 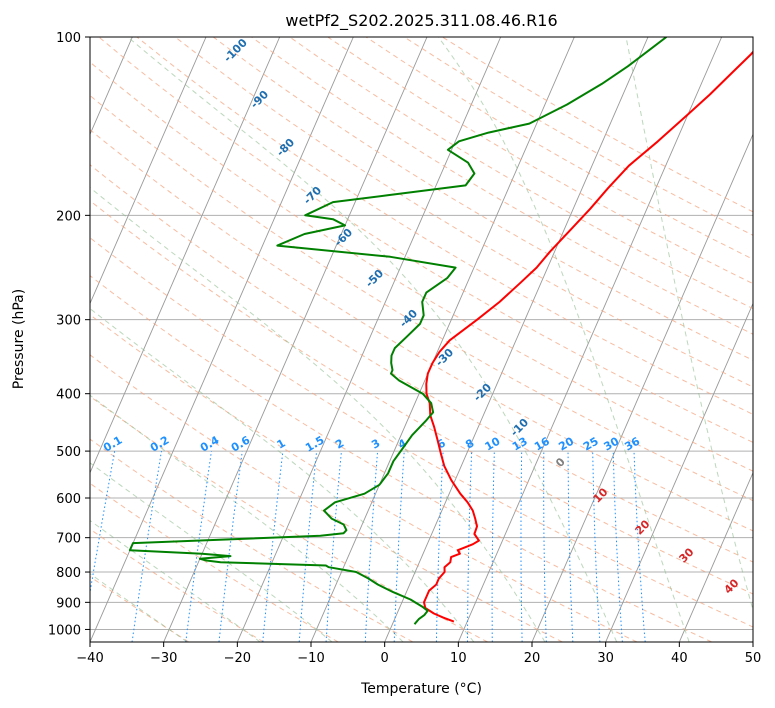 What do you see at coordinates (68, 395) in the screenshot?
I see `y-tick-label: 400` at bounding box center [68, 395].